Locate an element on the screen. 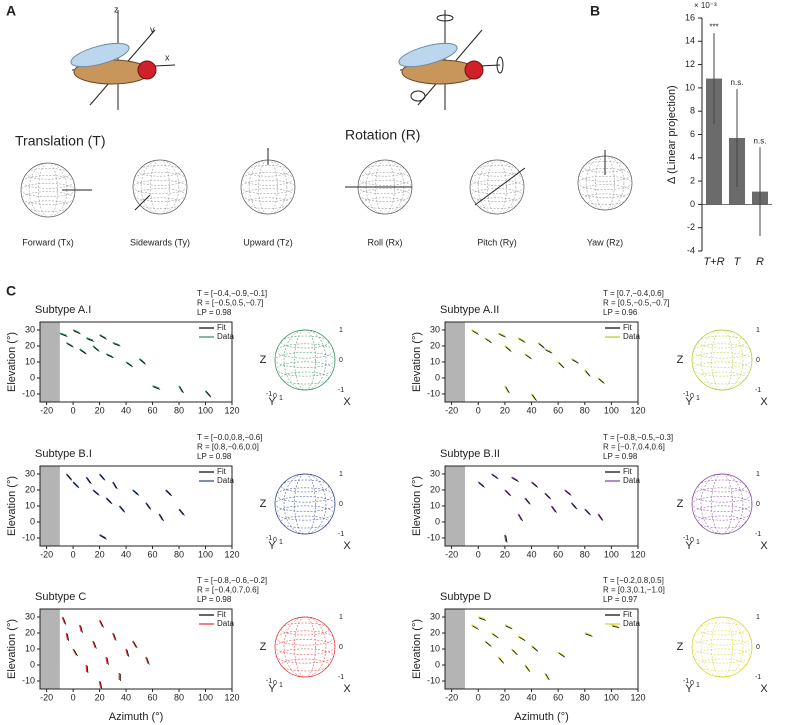  y-tick-label: 0 is located at coordinates (32, 377).